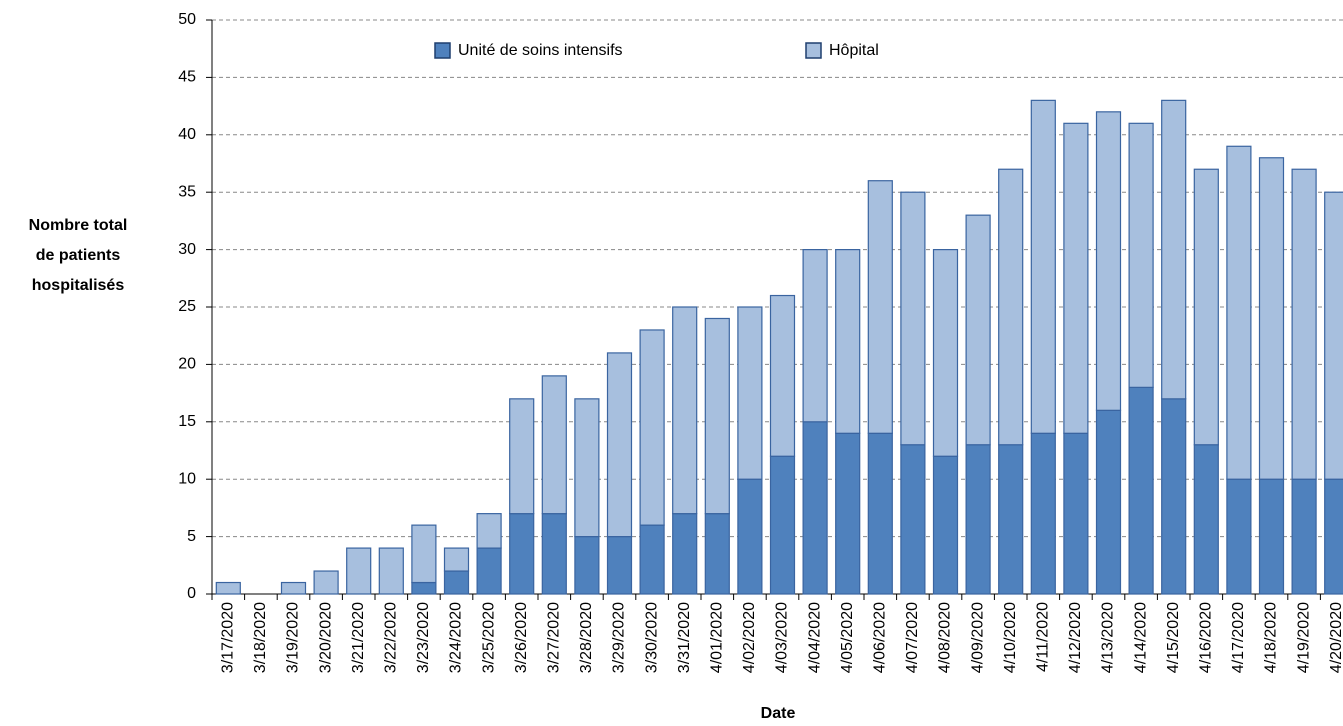 The width and height of the screenshot is (1343, 726). I want to click on x-tick-label: 3/20/2020, so click(325, 637).